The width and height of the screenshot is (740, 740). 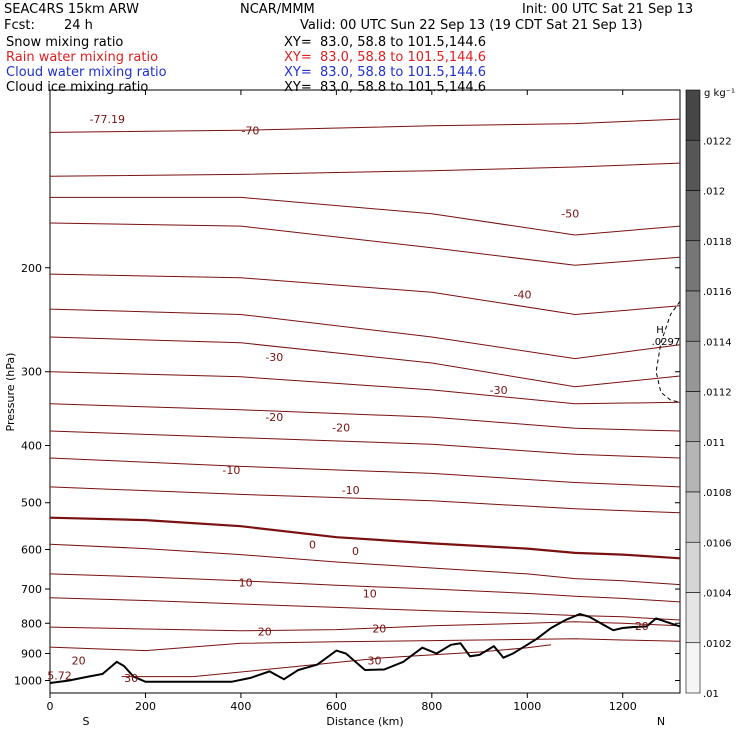 I want to click on field-name-rain: Rain water mixing ratio, so click(x=82, y=57).